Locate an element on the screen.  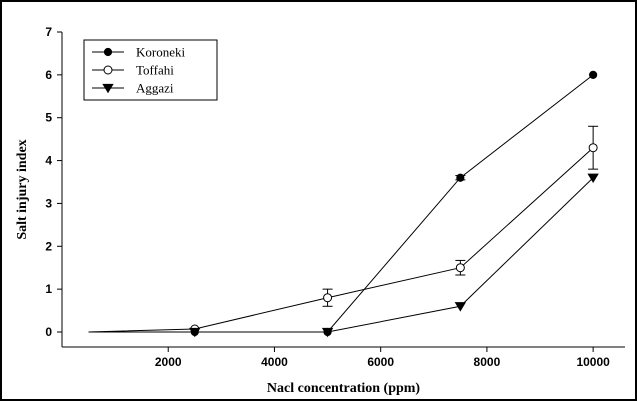
y-tick-label: 3 is located at coordinates (48, 203).